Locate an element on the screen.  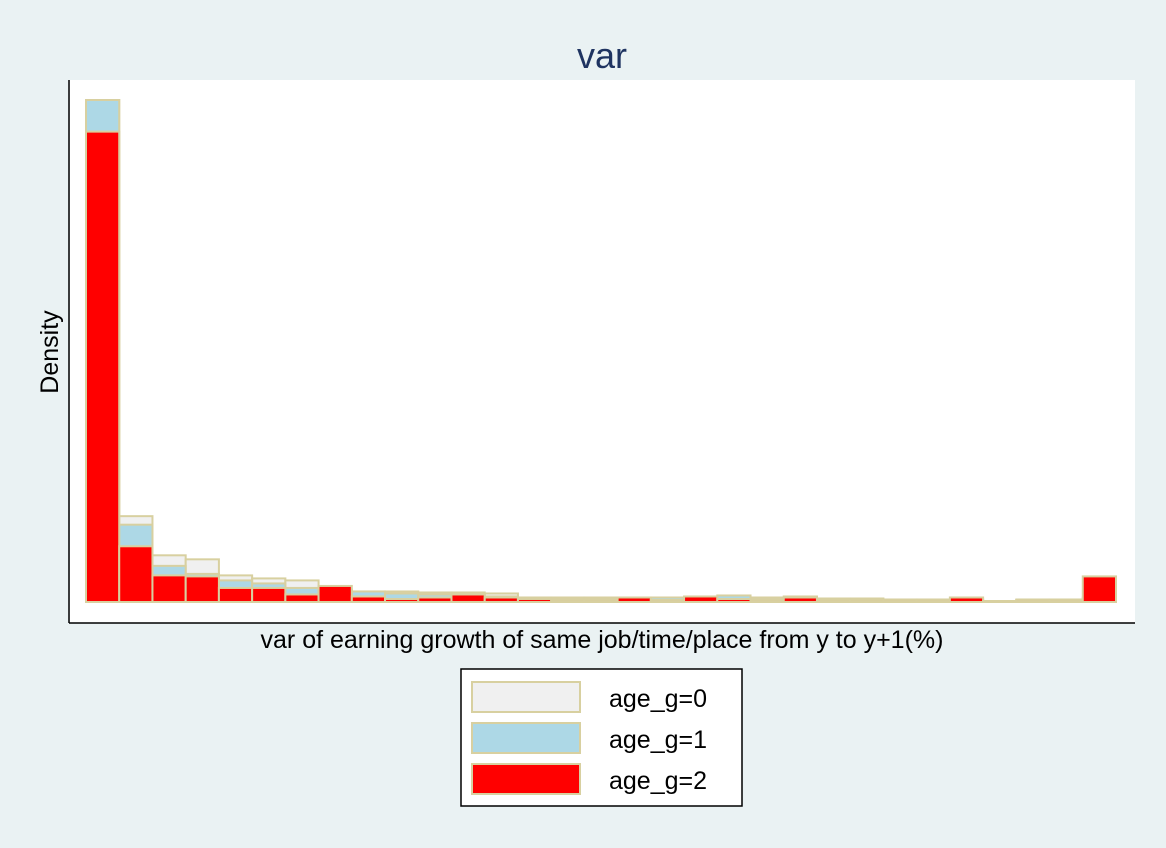
legend: age_g=0 age_g=1 age_g=2 is located at coordinates (601, 737).